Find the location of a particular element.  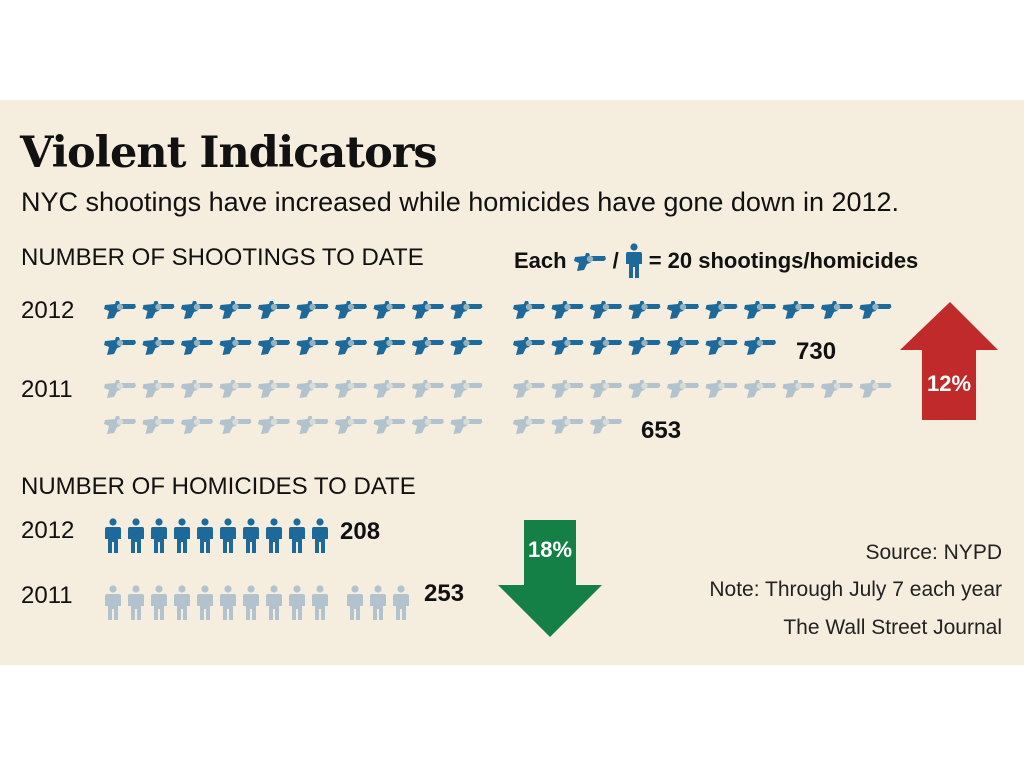

homicides-year-2012: 2012 is located at coordinates (48, 530).